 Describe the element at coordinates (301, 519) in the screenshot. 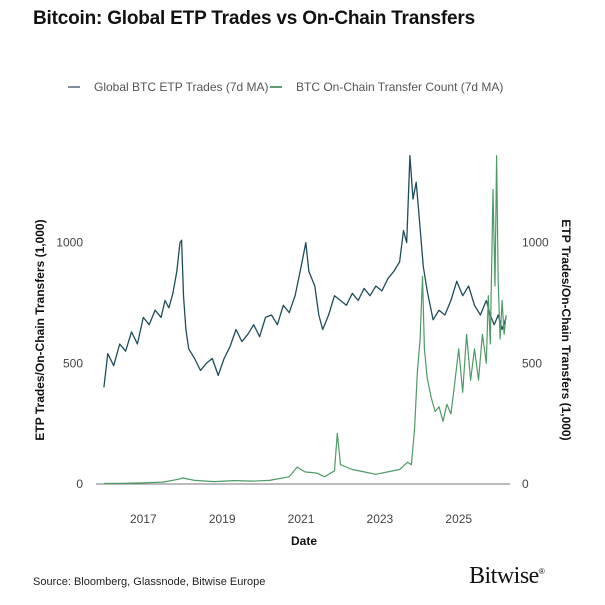

I see `x-tick-label-2021: 2021` at that location.